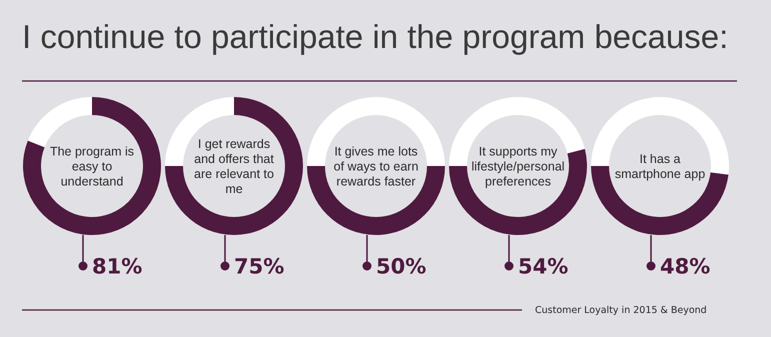 The image size is (771, 337). Describe the element at coordinates (660, 166) in the screenshot. I see `text: It has a smartphone app` at that location.